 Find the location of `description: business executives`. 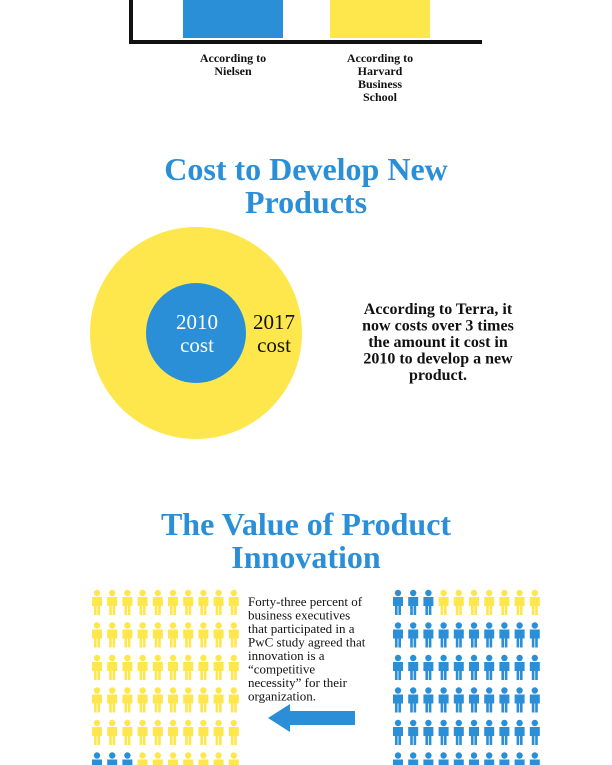

description: business executives is located at coordinates (299, 615).